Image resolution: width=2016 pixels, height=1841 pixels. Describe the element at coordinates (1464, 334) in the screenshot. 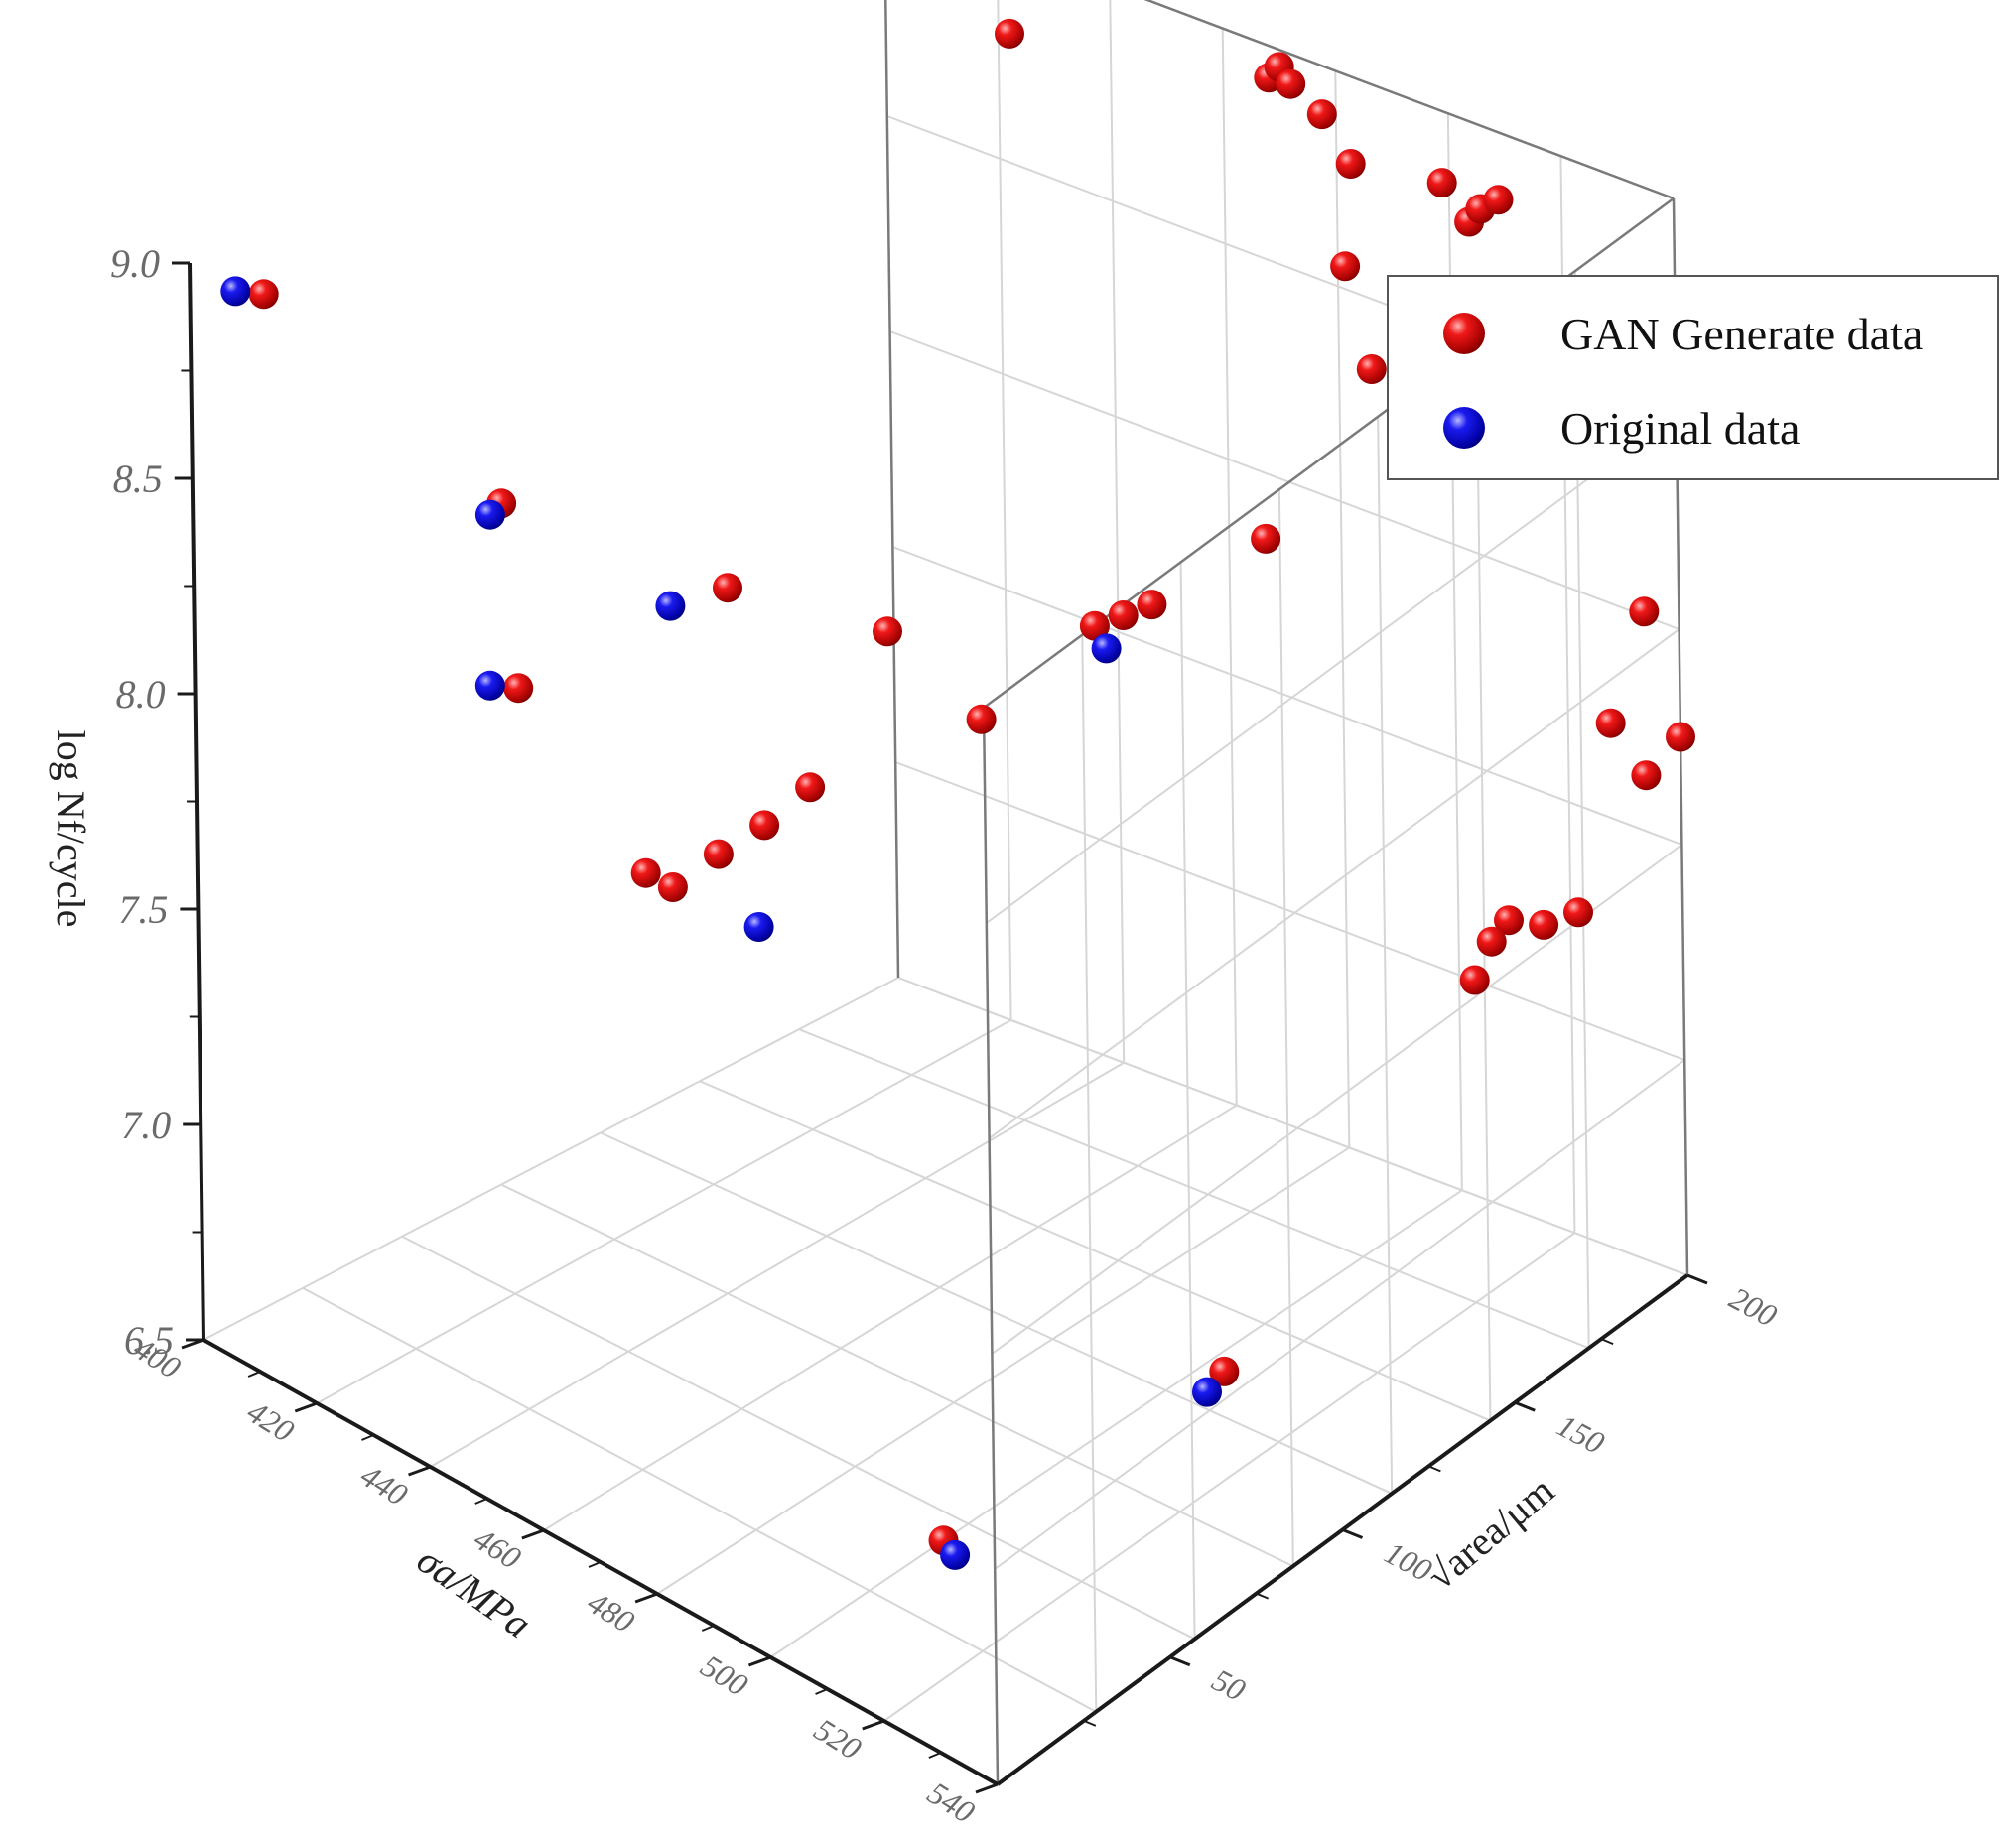

I see `legend-marker-gan` at that location.